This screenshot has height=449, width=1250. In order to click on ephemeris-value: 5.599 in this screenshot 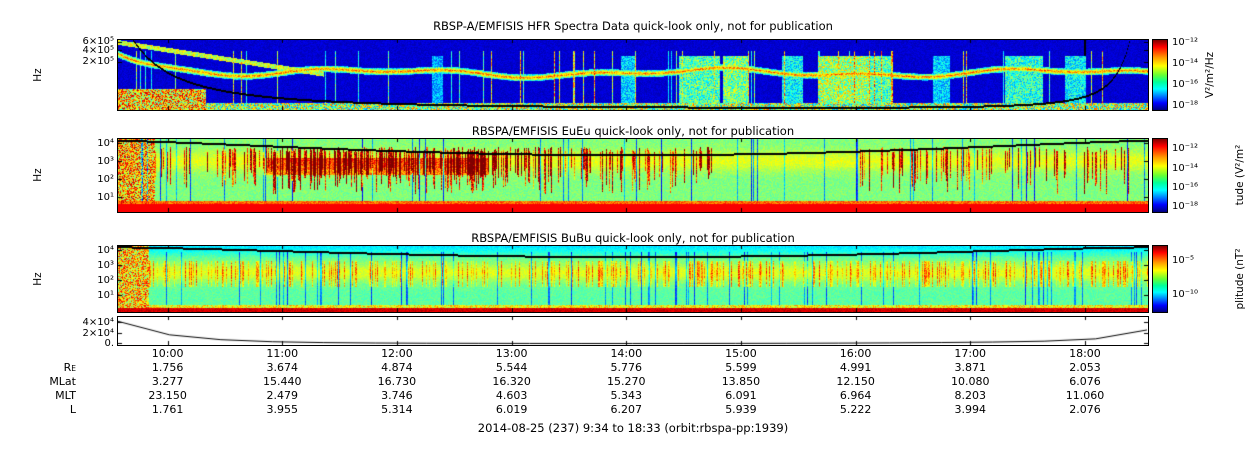, I will do `click(741, 367)`.